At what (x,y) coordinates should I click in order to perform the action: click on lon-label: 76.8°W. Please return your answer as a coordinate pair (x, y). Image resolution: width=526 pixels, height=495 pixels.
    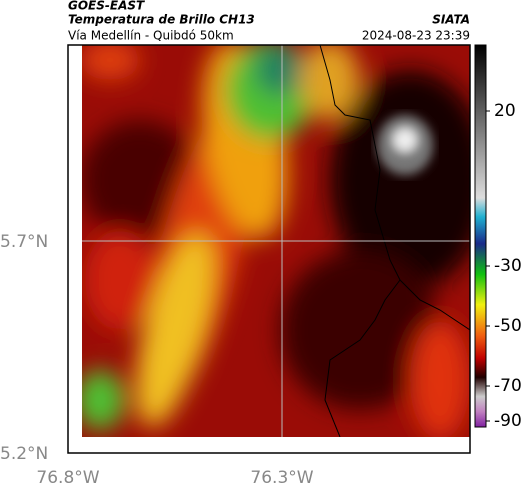
    Looking at the image, I should click on (67, 478).